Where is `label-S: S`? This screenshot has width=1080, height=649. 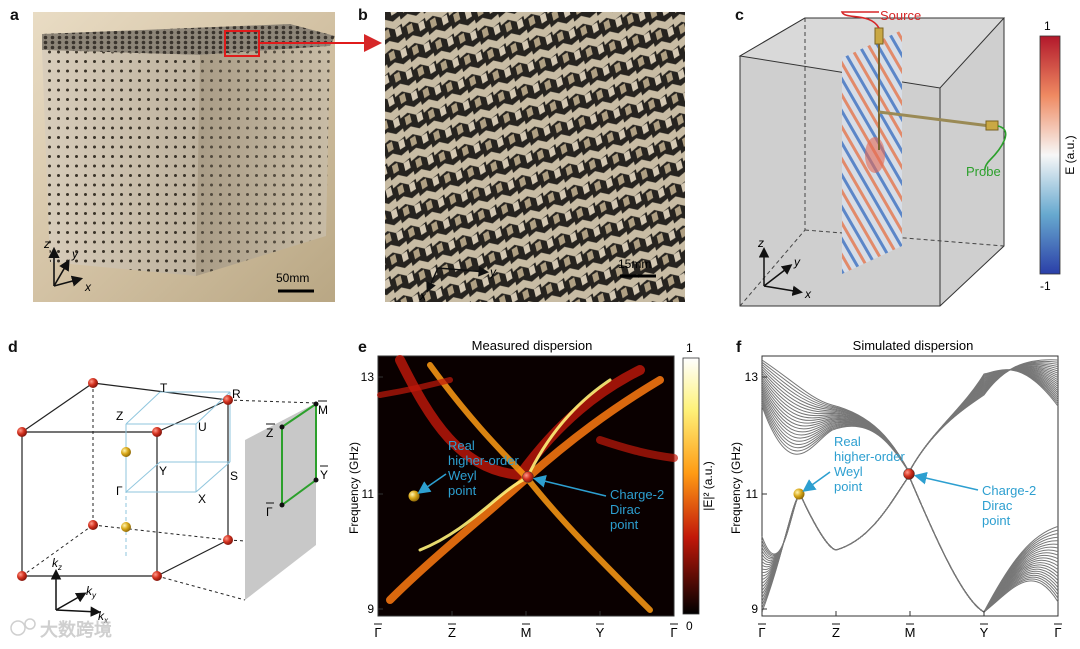
label-S: S is located at coordinates (234, 476).